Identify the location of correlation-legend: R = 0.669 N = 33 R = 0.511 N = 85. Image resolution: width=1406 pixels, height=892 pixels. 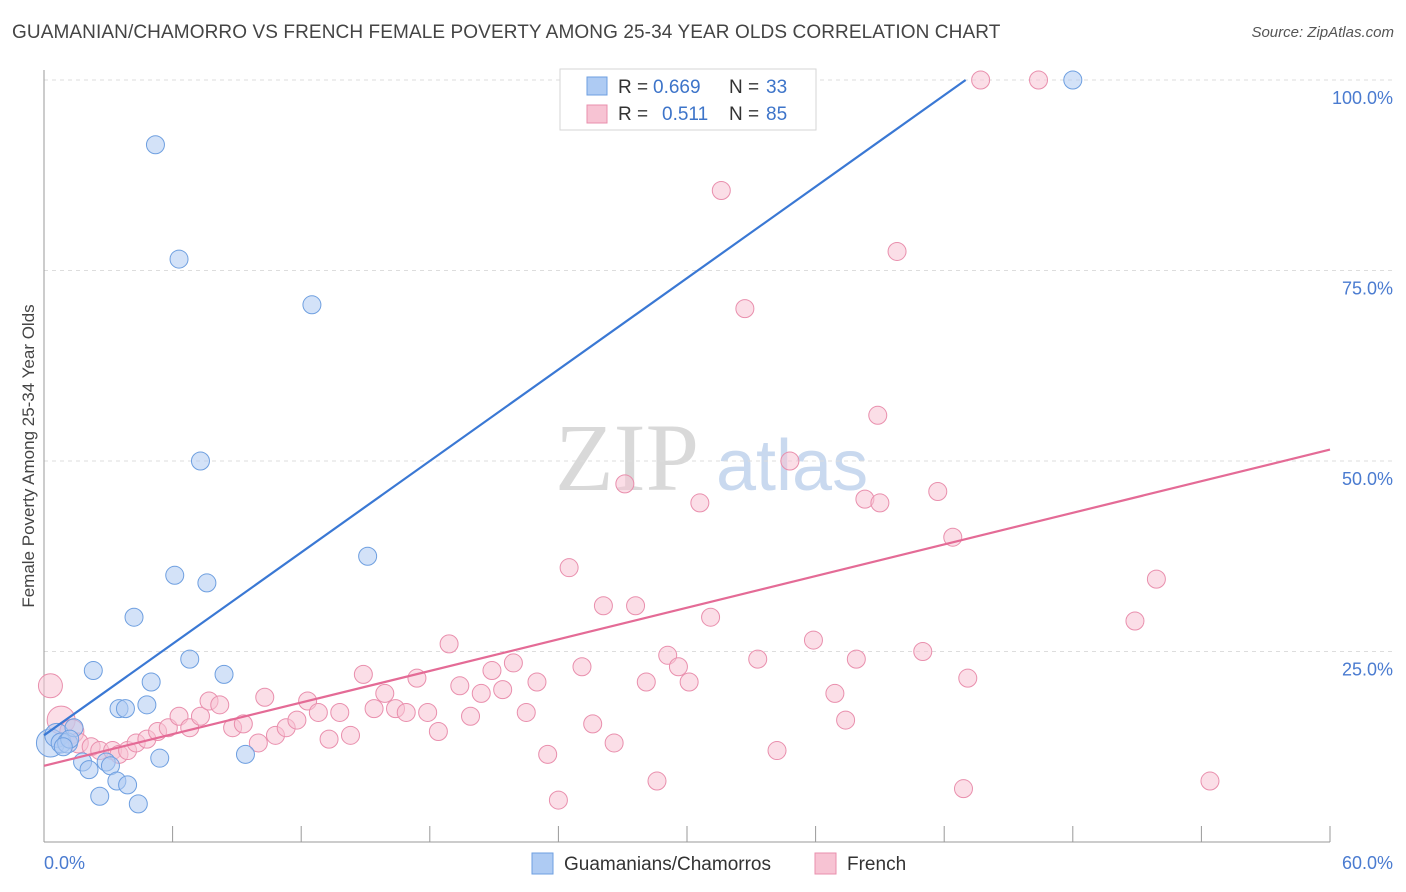
(688, 99).